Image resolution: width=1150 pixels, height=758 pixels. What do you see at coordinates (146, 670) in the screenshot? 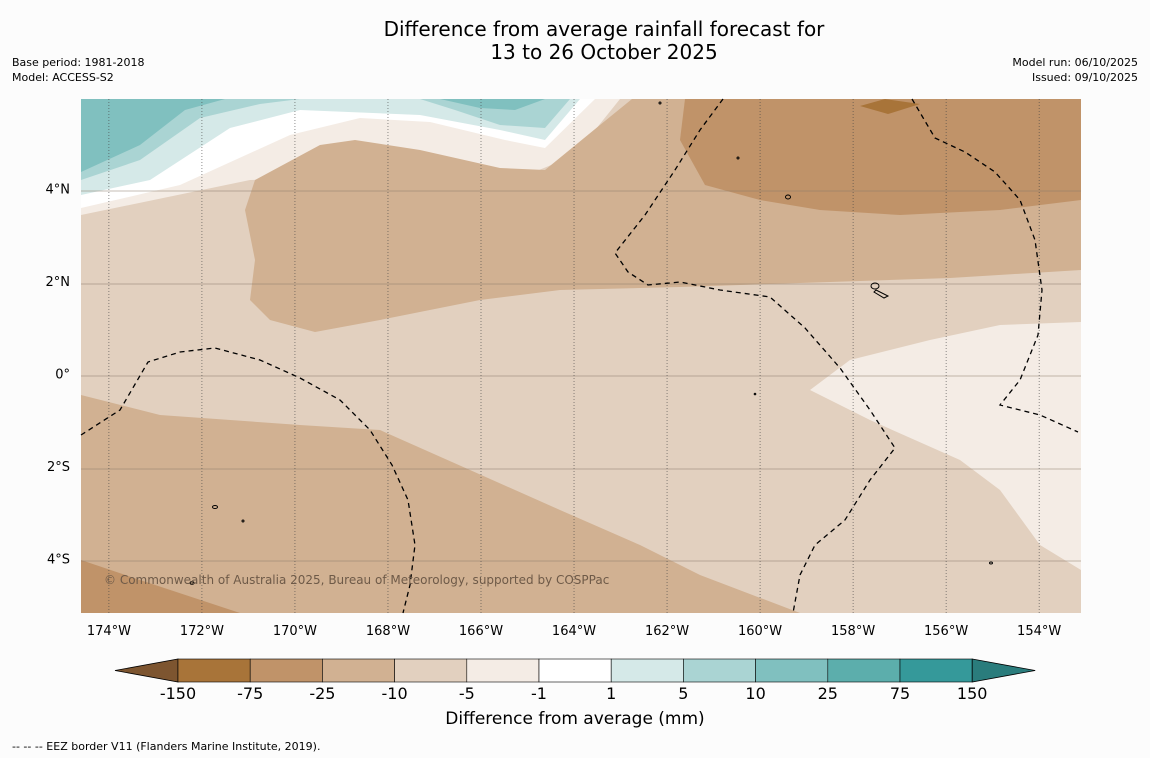
I see `colorbar-extension-low` at bounding box center [146, 670].